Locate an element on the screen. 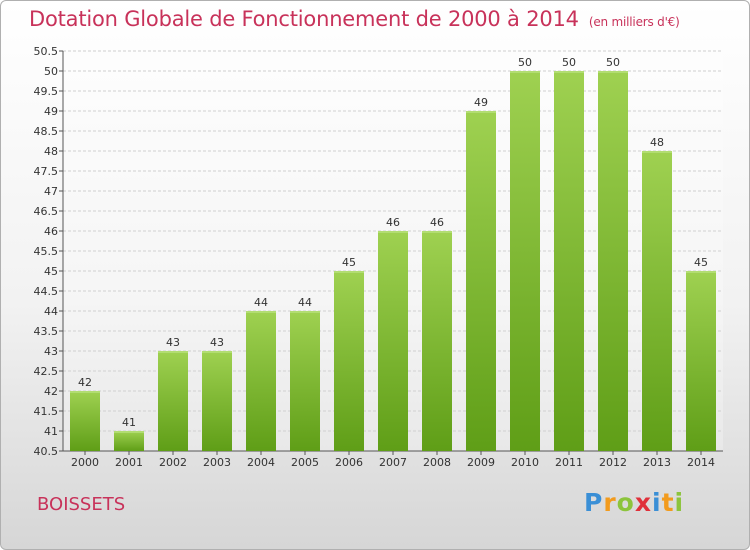  logo-letter: x is located at coordinates (643, 502).